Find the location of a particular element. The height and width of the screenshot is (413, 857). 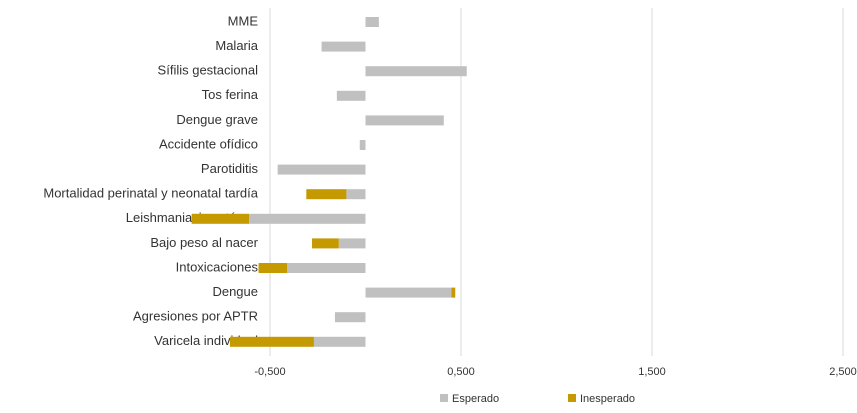

y-tick-label: Intoxicaciones is located at coordinates (217, 266).